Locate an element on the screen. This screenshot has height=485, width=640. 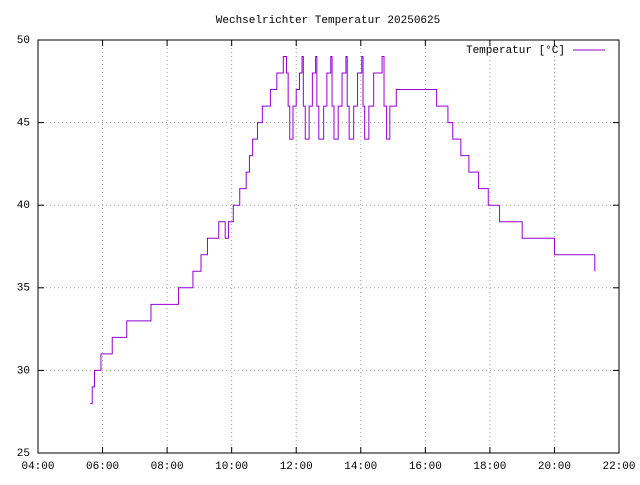
x-tick-label: 16:00 is located at coordinates (425, 467).